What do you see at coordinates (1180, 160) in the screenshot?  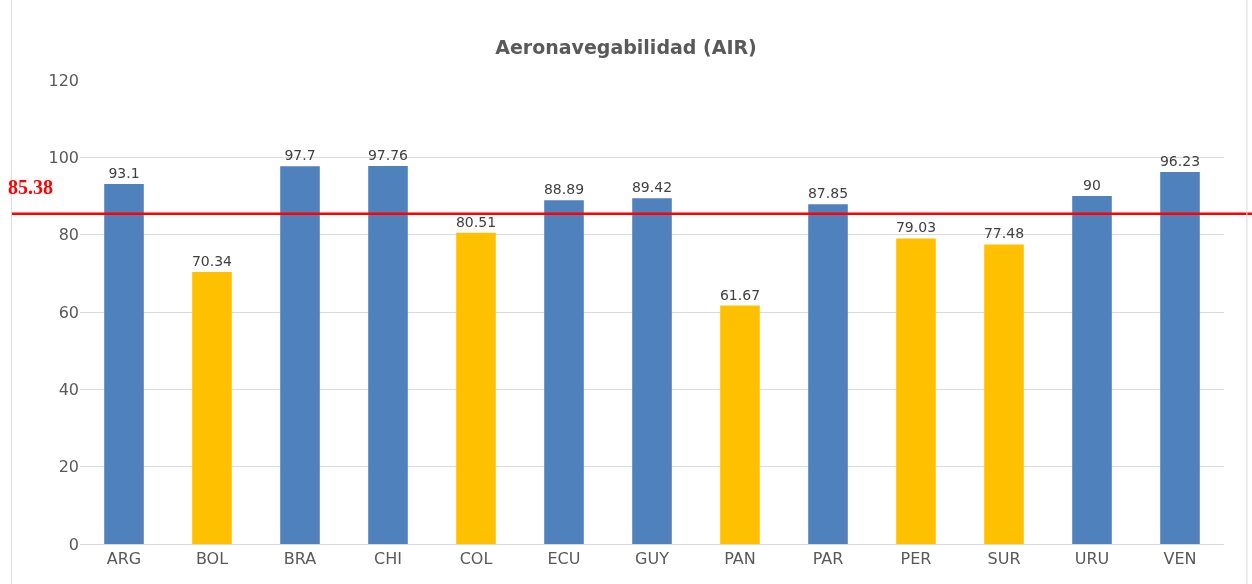 I see `data-label: 96.23` at bounding box center [1180, 160].